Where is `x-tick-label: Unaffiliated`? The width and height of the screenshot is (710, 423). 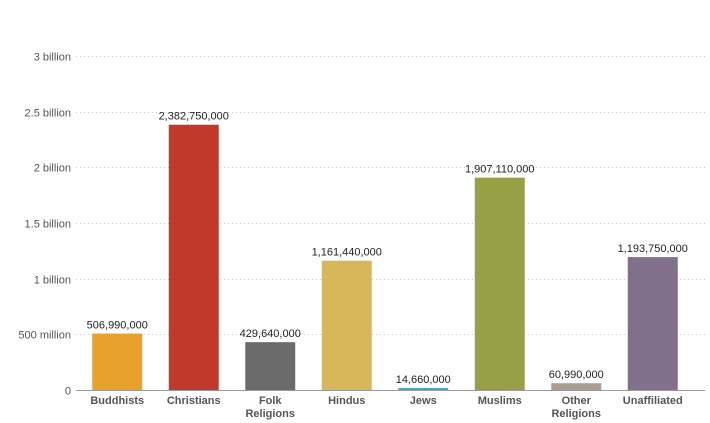 x-tick-label: Unaffiliated is located at coordinates (653, 401).